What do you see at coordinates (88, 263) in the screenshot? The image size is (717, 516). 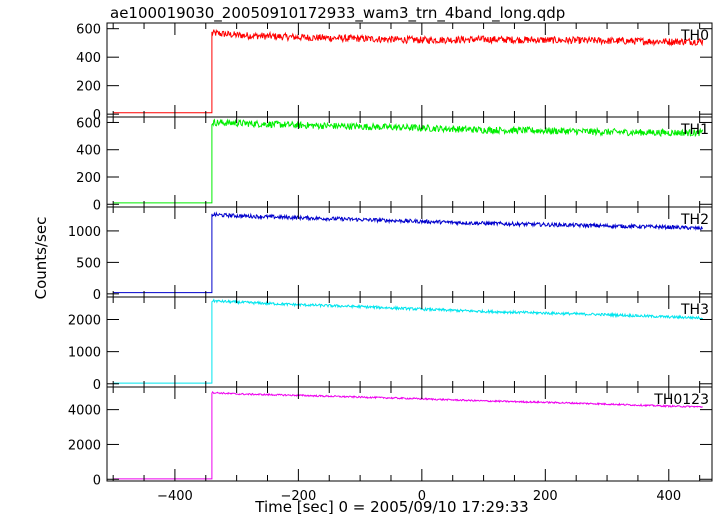 I see `y-tick-label: 500` at bounding box center [88, 263].